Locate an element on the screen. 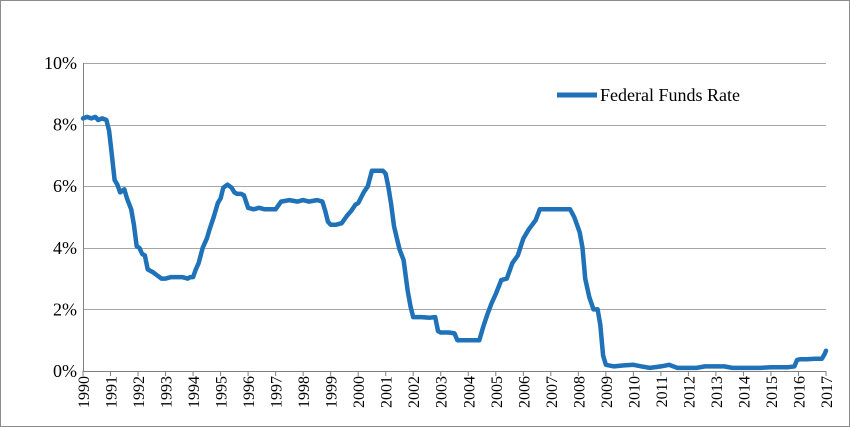 This screenshot has height=427, width=850. x-tick-label: 2010 is located at coordinates (634, 392).